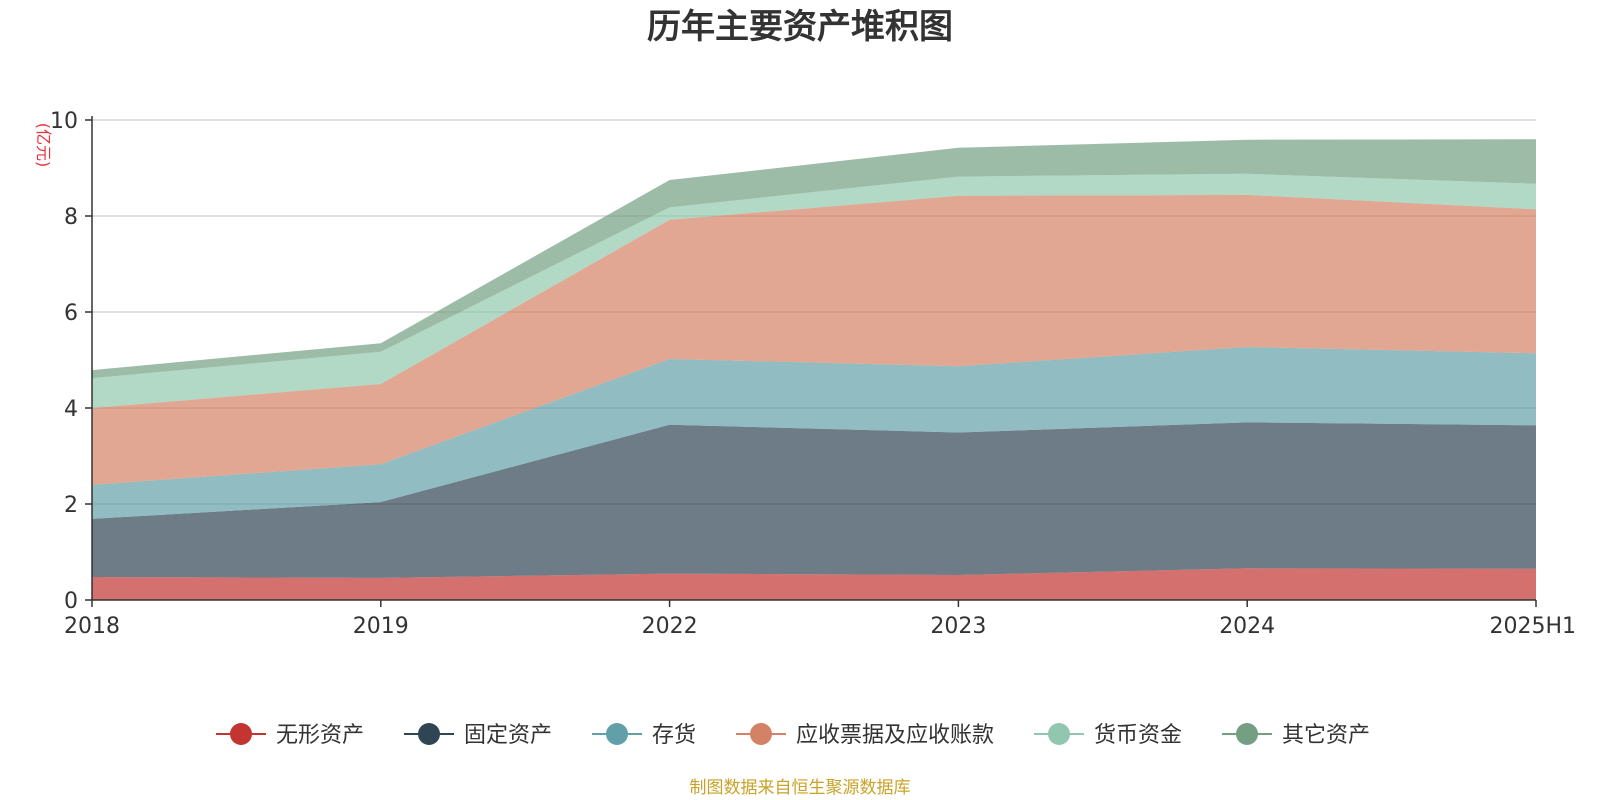 This screenshot has width=1600, height=800. Describe the element at coordinates (64, 121) in the screenshot. I see `y-tick-label: 10` at that location.